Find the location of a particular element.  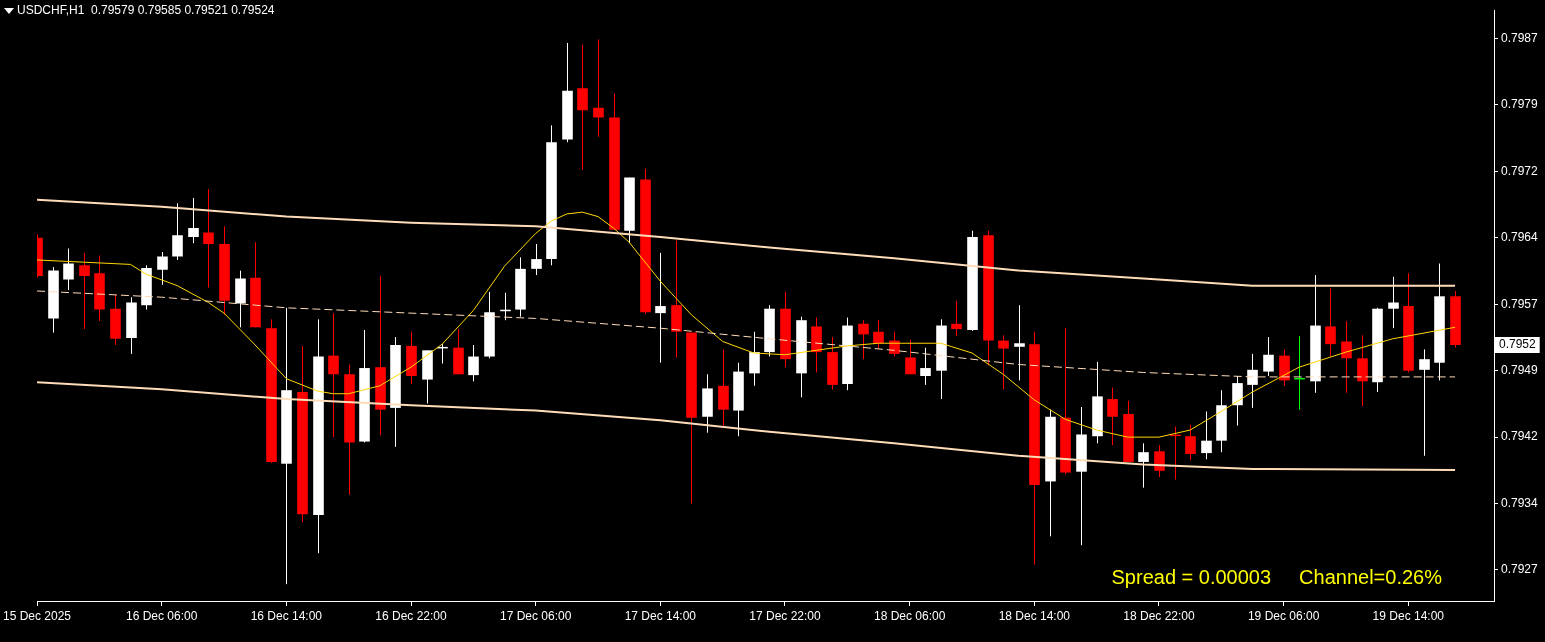

y-tick-label: 0.7949 is located at coordinates (1520, 370).